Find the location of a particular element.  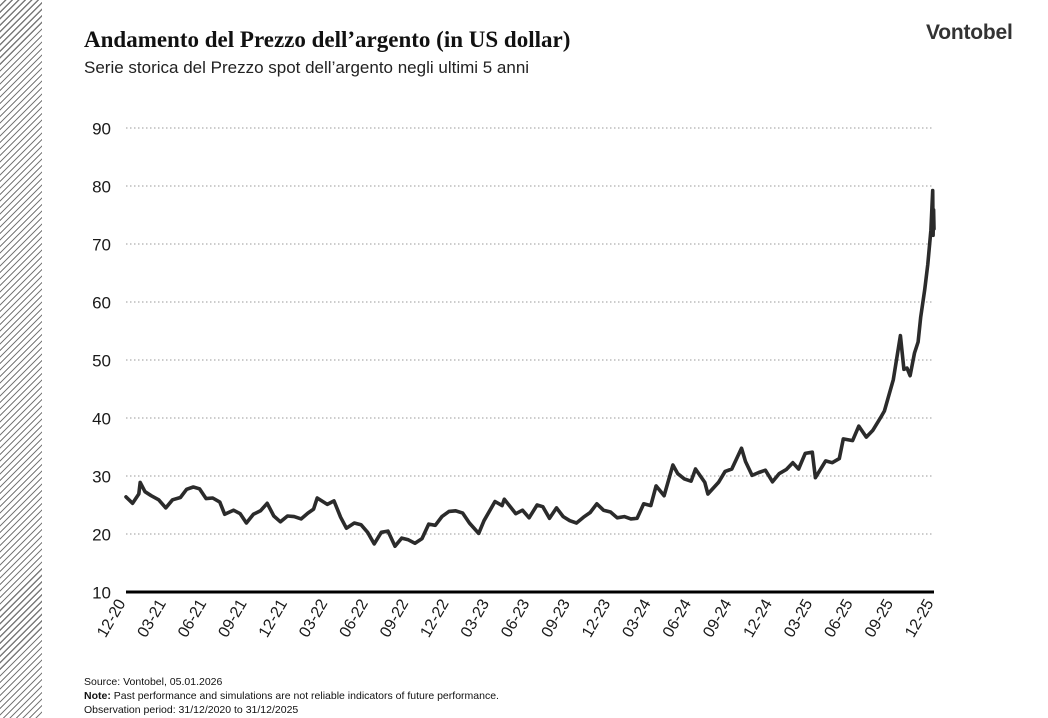

y-tick-label: 80 is located at coordinates (101, 187).